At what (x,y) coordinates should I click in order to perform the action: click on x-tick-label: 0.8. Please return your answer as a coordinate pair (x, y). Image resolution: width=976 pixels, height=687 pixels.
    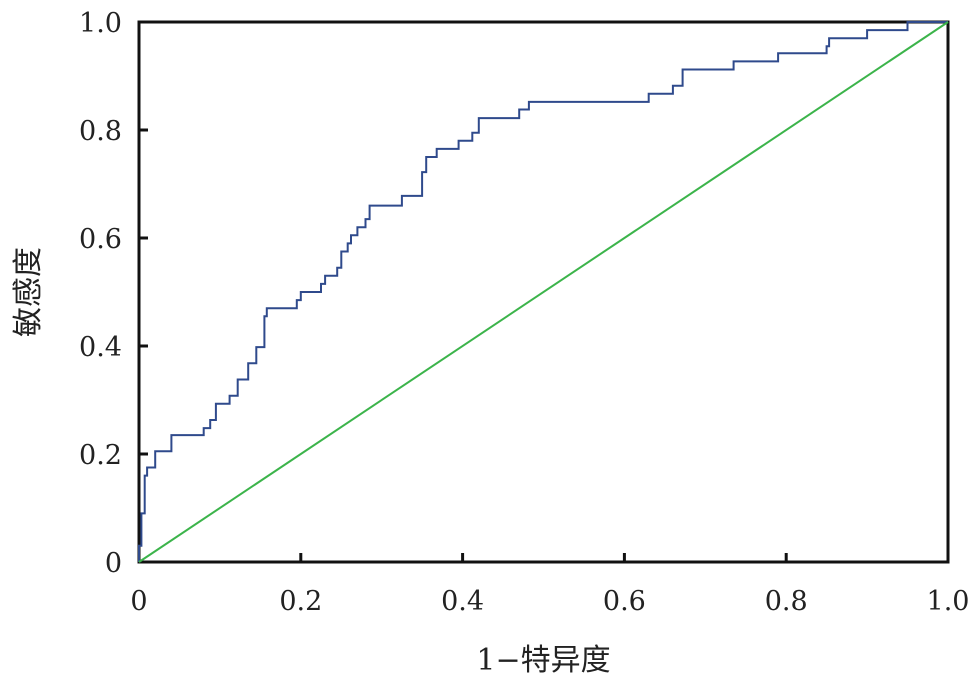
    Looking at the image, I should click on (786, 601).